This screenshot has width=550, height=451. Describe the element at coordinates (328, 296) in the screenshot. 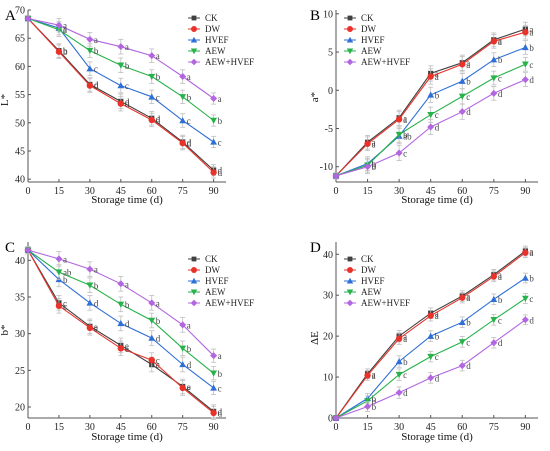

I see `y-tick-label: 30` at that location.